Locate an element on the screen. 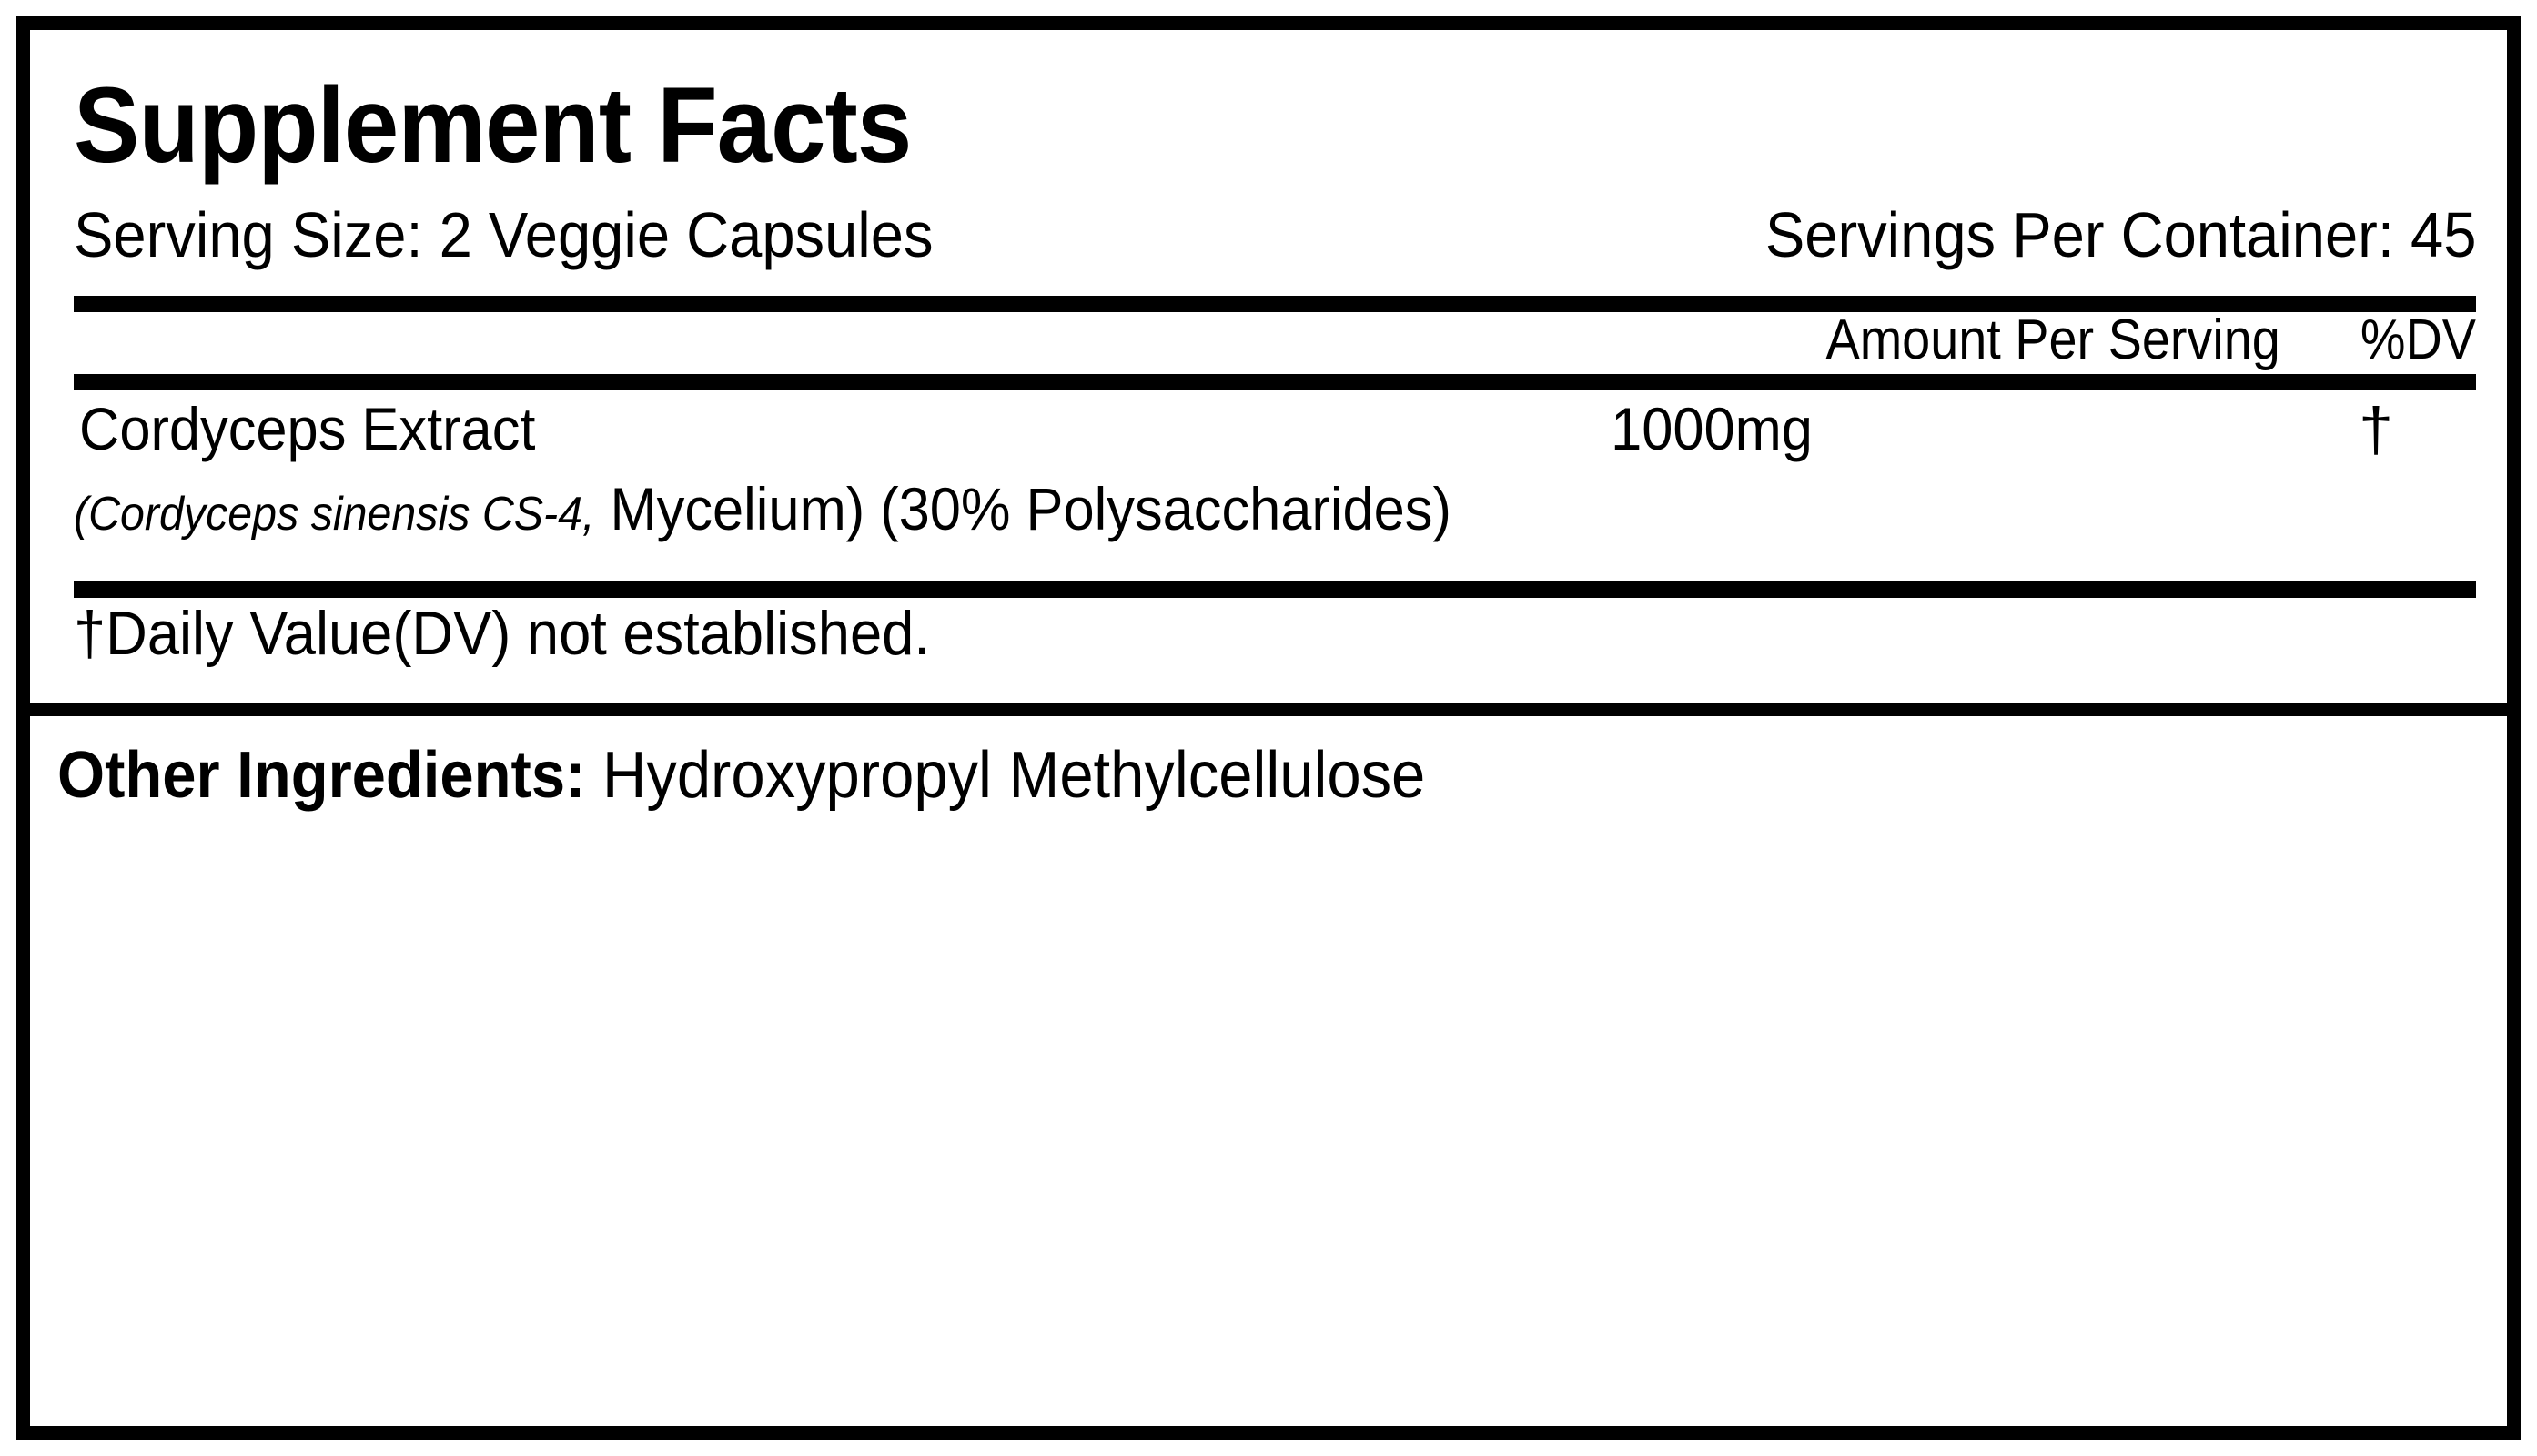 The image size is (2537, 1456). rule-below-column-headers is located at coordinates (1275, 382).